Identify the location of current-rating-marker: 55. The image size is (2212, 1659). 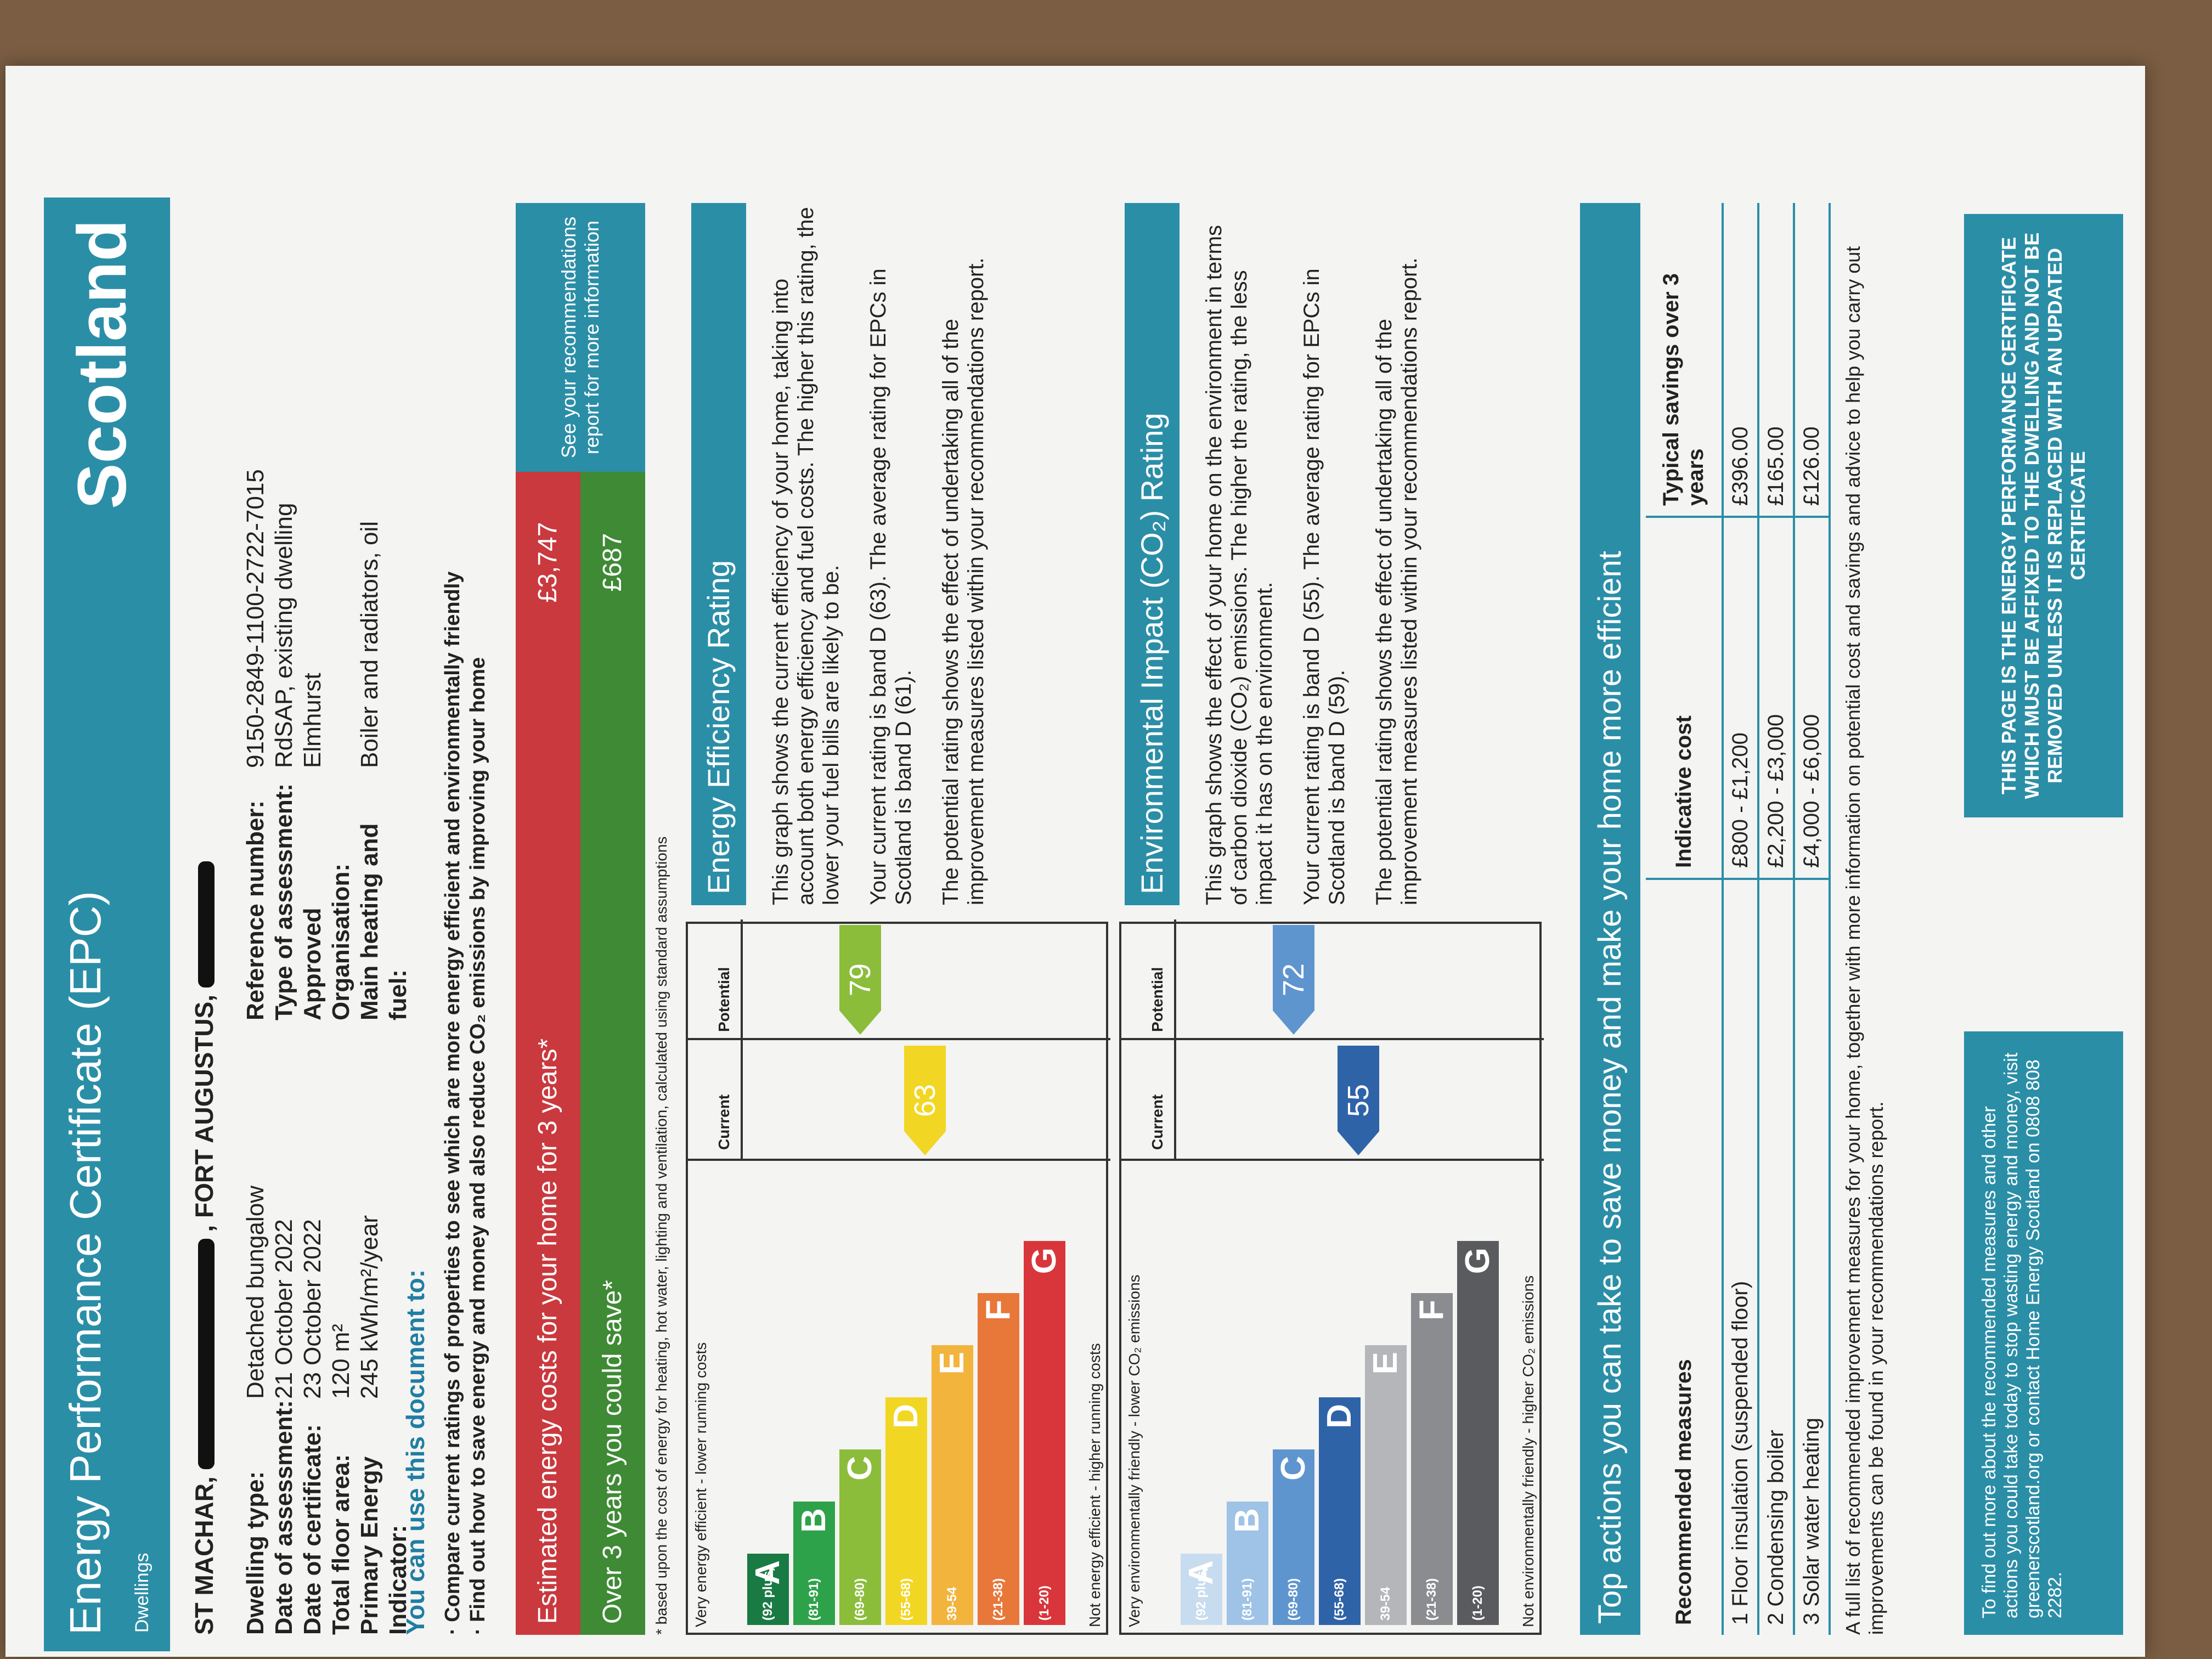
(1359, 1101).